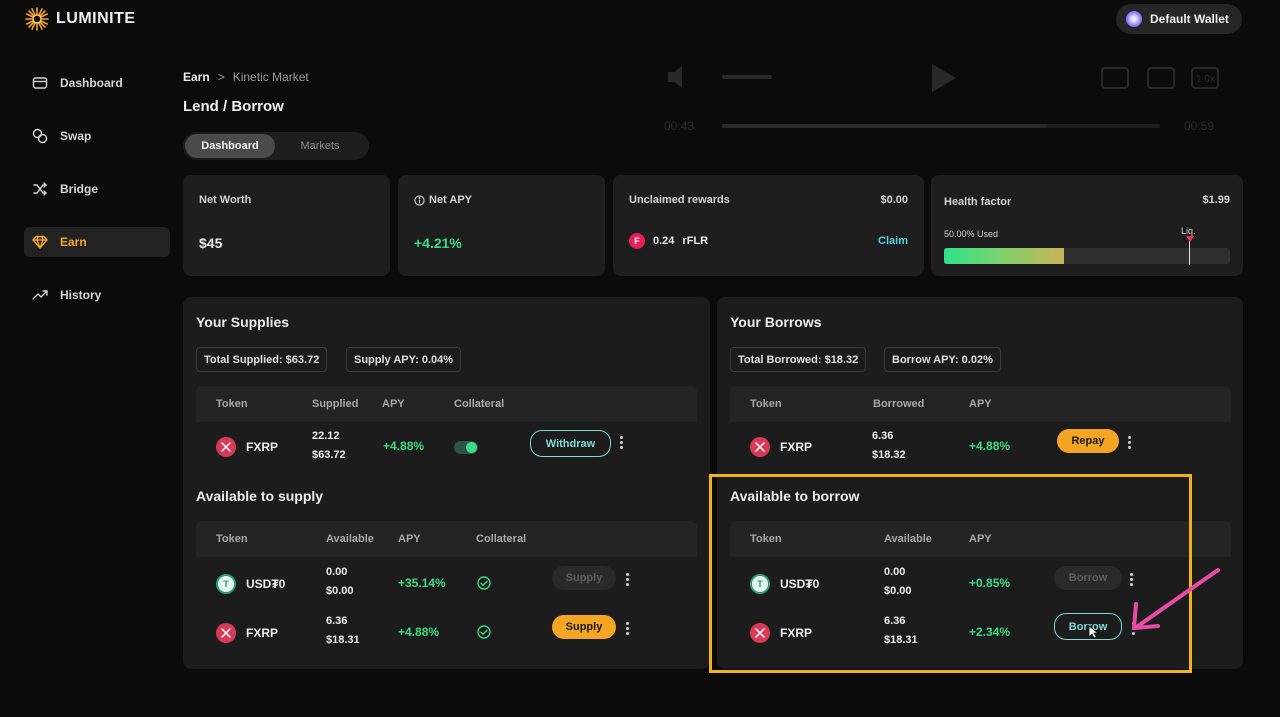 The height and width of the screenshot is (717, 1280). Describe the element at coordinates (466, 447) in the screenshot. I see `collateral-toggle` at that location.